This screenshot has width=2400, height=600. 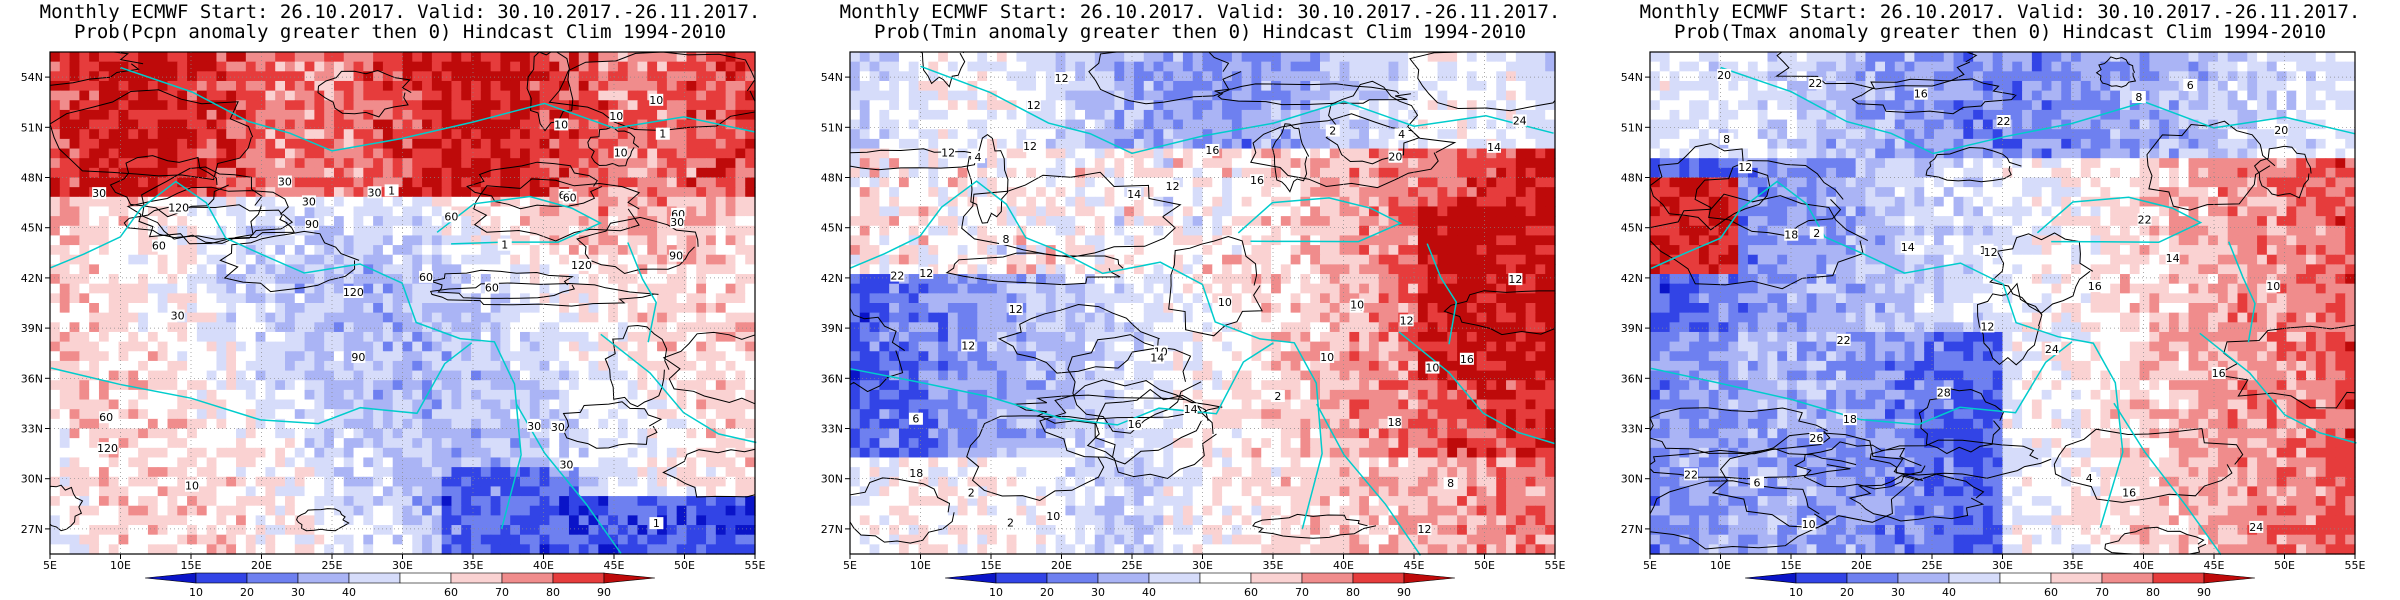 What do you see at coordinates (677, 222) in the screenshot?
I see `contour-label: 30` at bounding box center [677, 222].